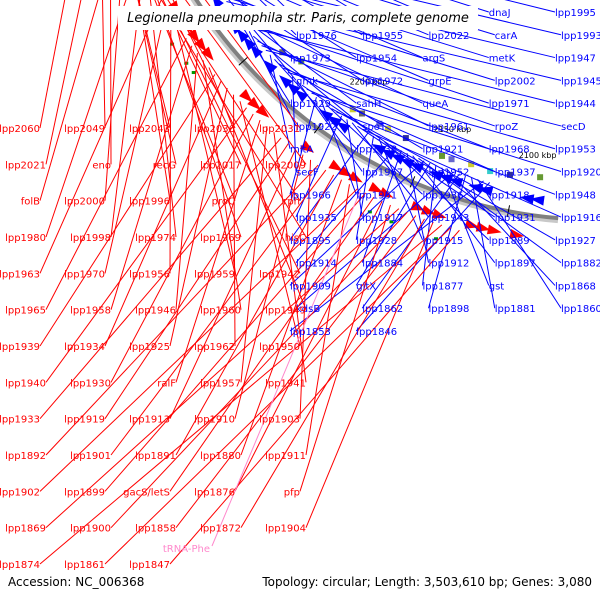 This screenshot has width=600, height=600. I want to click on gene-label: argS, so click(434, 59).